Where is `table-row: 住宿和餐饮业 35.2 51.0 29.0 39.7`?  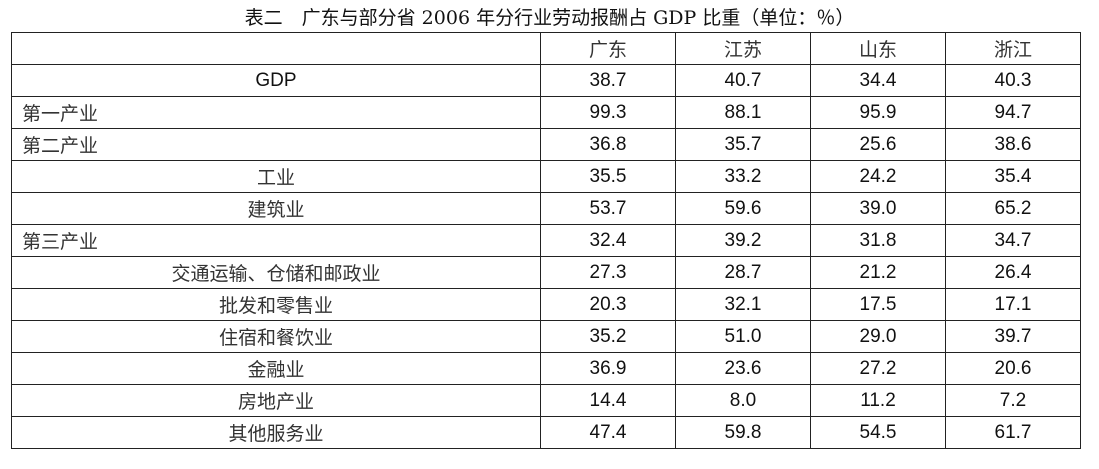 table-row: 住宿和餐饮业 35.2 51.0 29.0 39.7 is located at coordinates (546, 336).